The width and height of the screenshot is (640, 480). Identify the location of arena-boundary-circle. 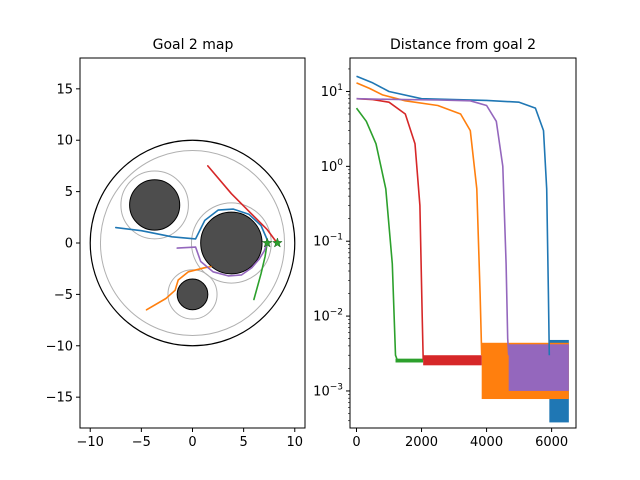
(192, 243).